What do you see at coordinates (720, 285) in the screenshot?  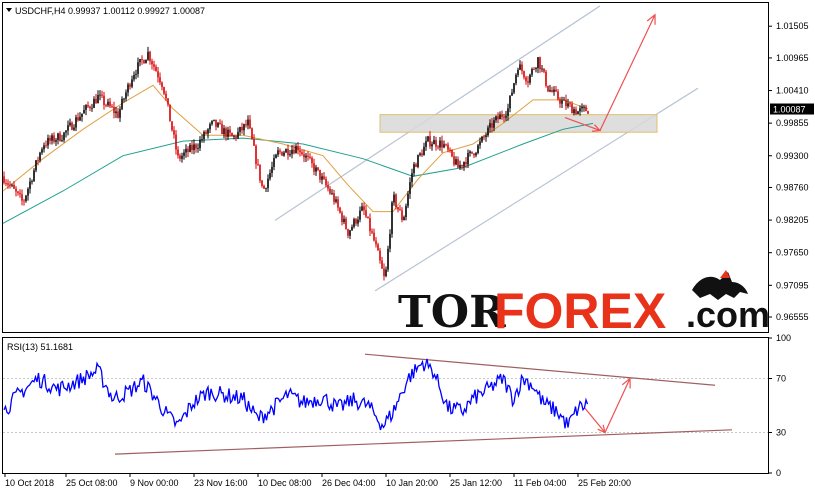 I see `bull-bear-icon` at bounding box center [720, 285].